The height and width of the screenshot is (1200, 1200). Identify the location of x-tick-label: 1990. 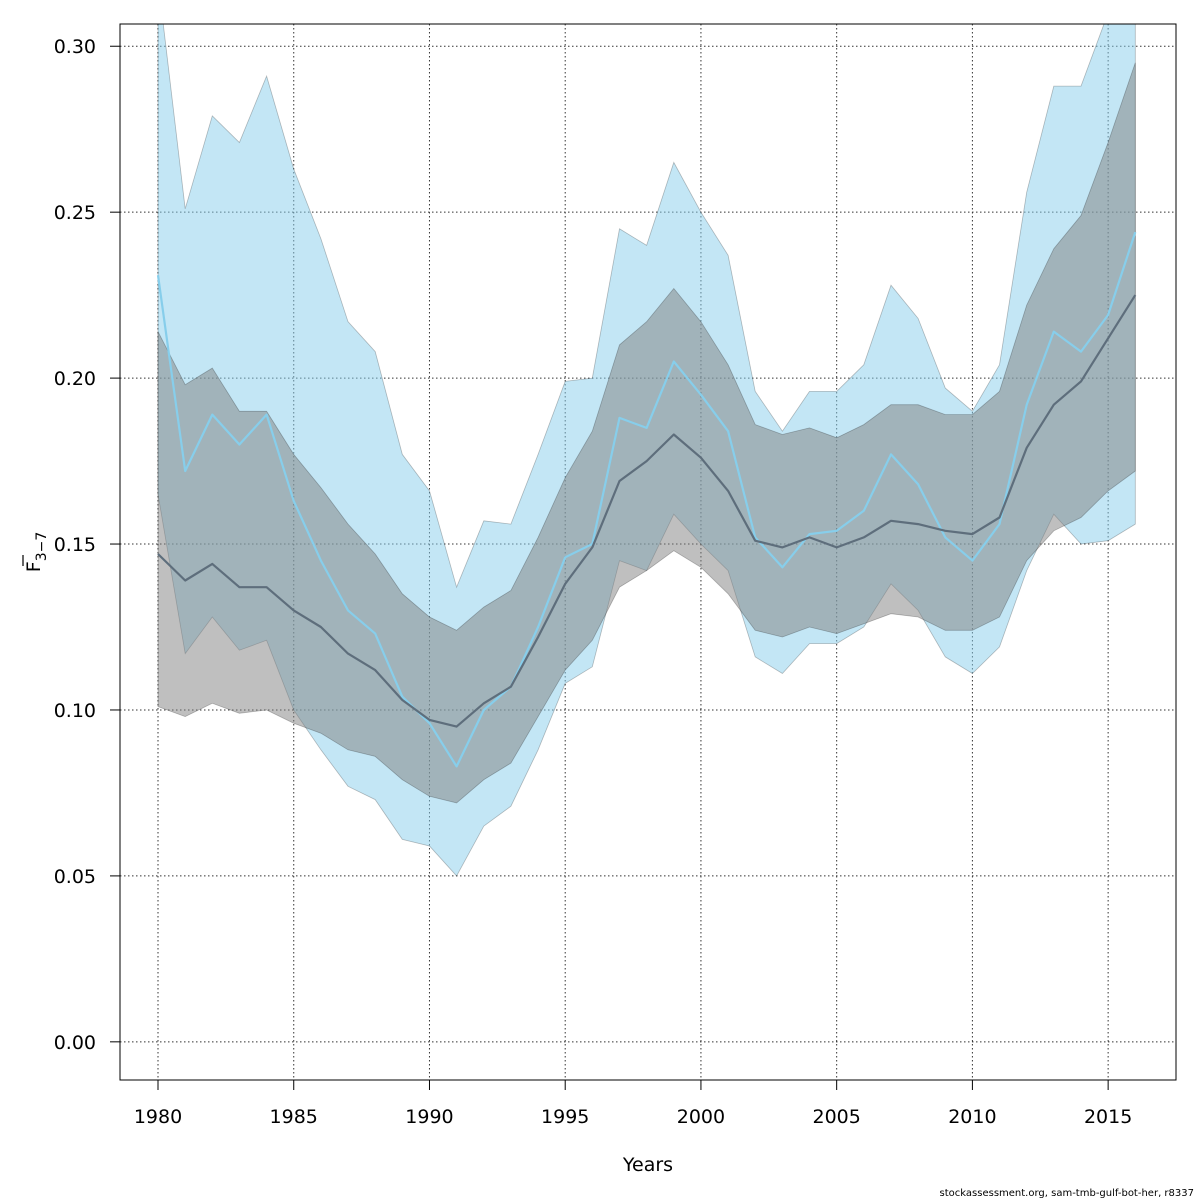
(429, 1117).